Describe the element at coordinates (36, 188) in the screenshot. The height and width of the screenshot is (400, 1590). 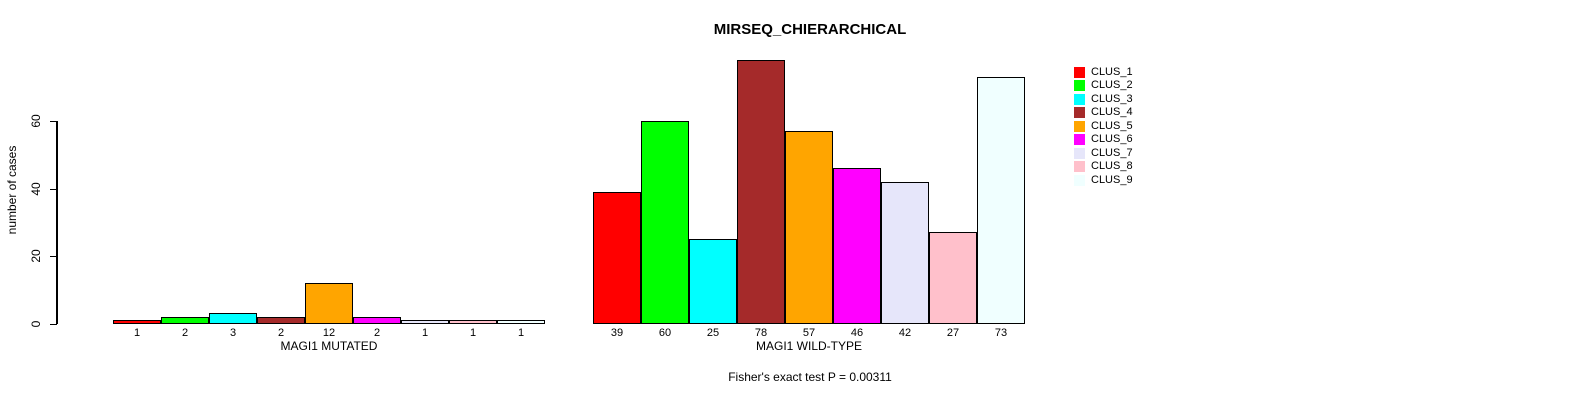
I see `y-axis-tick-label: 40` at that location.